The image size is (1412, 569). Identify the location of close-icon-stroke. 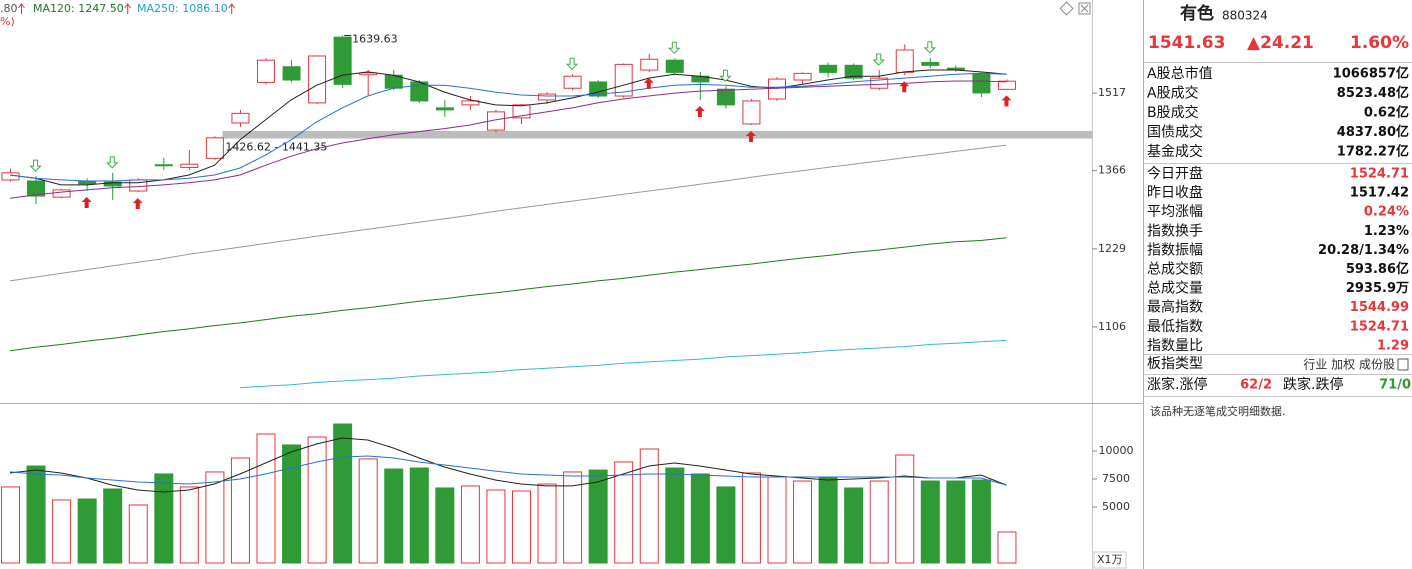
(1084, 8).